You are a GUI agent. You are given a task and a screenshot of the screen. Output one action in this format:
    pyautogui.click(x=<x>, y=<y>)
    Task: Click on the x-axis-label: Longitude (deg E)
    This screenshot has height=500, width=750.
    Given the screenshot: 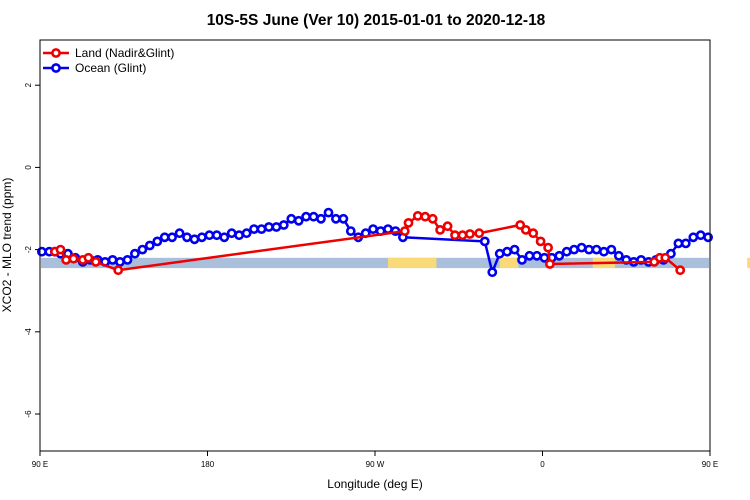 What is the action you would take?
    pyautogui.click(x=374, y=484)
    